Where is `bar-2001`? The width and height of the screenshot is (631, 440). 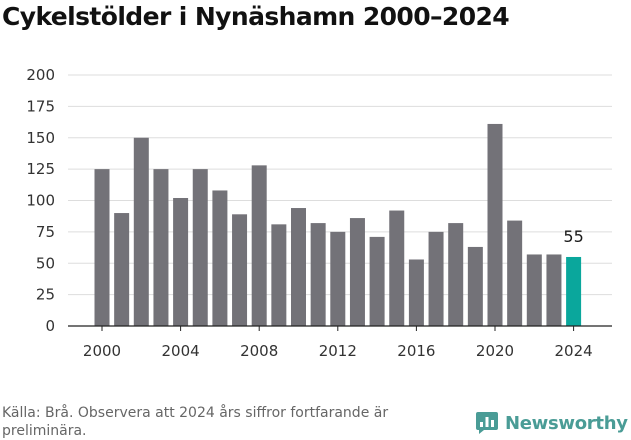 bar-2001 is located at coordinates (122, 269).